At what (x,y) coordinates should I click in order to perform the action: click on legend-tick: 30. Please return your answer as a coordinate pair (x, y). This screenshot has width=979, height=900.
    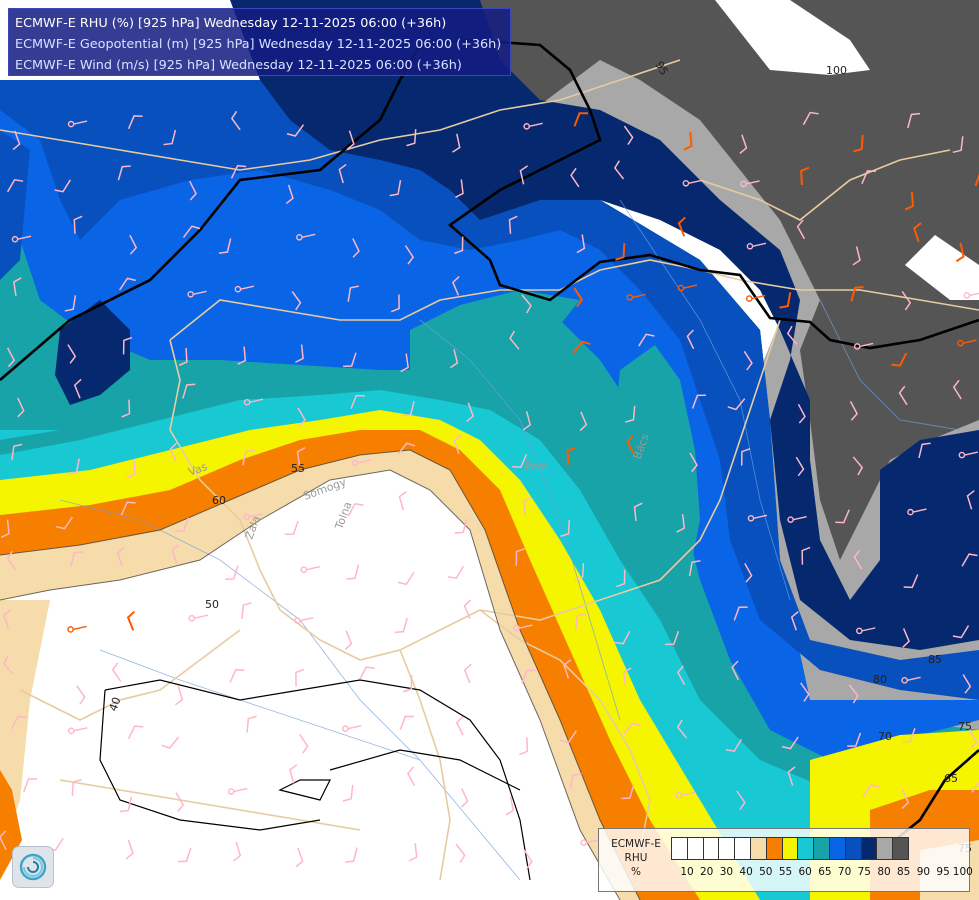
    Looking at the image, I should click on (726, 872).